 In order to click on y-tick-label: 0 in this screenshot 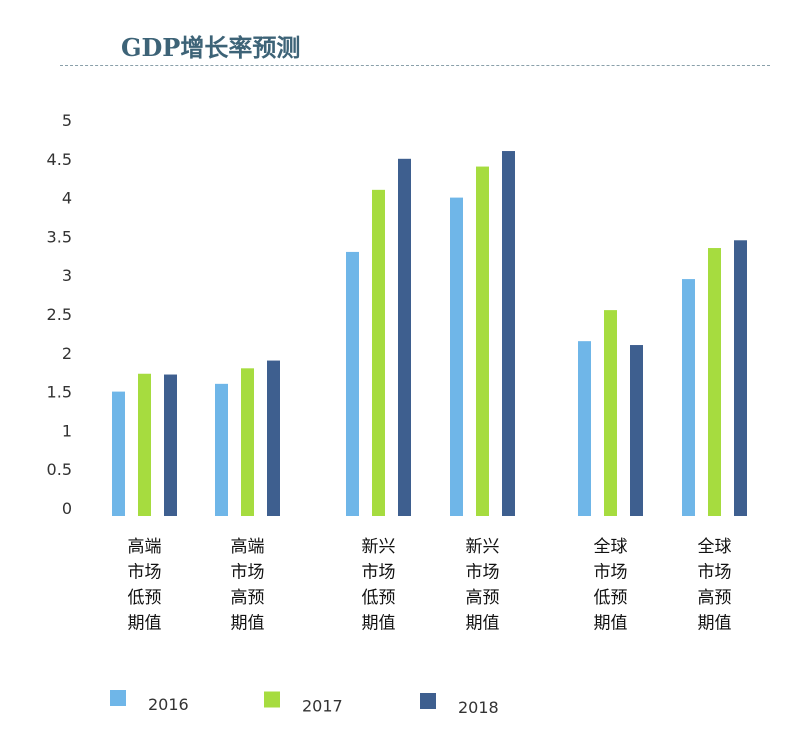, I will do `click(67, 508)`.